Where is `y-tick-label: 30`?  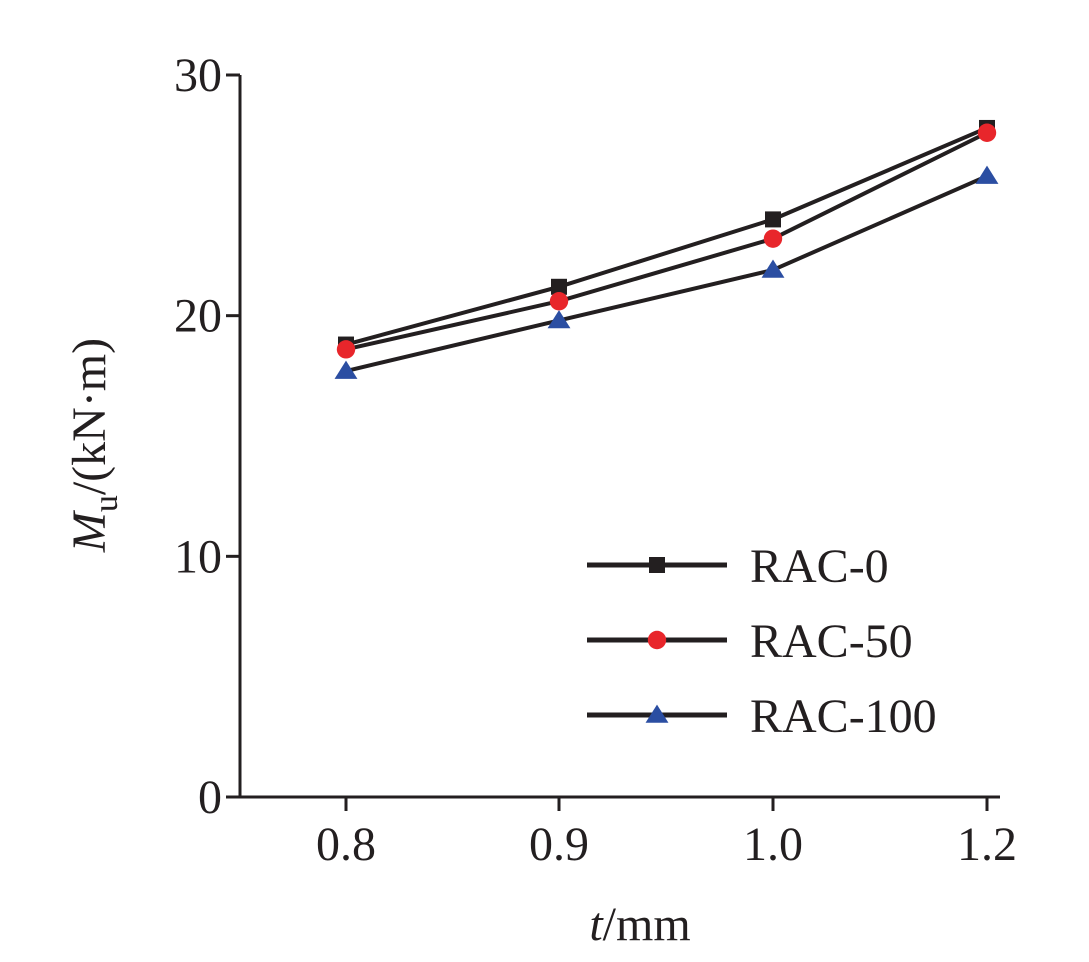
y-tick-label: 30 is located at coordinates (198, 75).